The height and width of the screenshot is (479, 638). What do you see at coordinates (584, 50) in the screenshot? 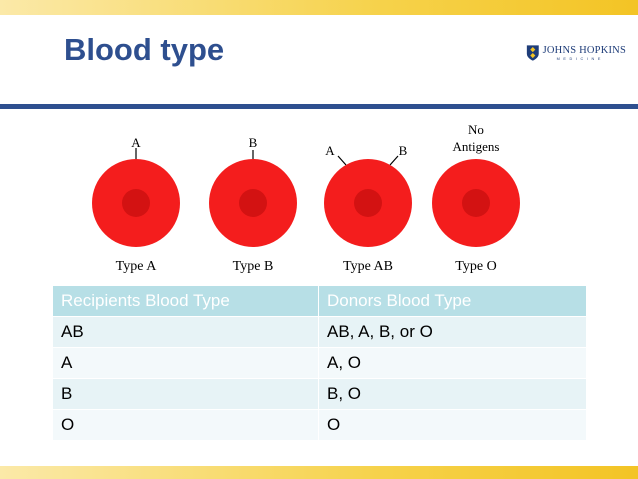
I see `logo-name: JOHNS HOPKINS` at bounding box center [584, 50].